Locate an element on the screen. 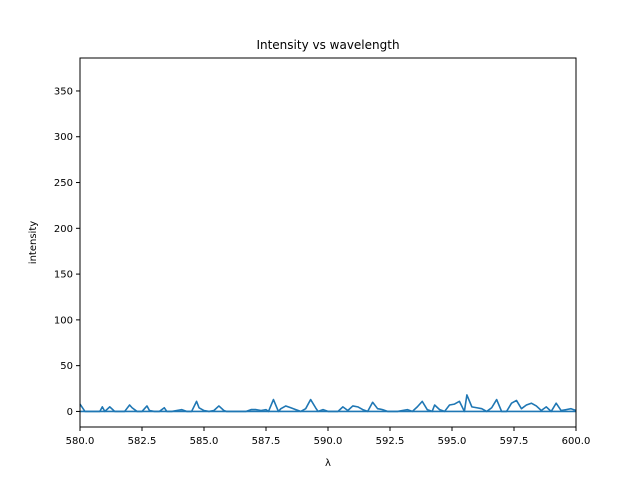  x-tick-label: 590.0 is located at coordinates (328, 441).